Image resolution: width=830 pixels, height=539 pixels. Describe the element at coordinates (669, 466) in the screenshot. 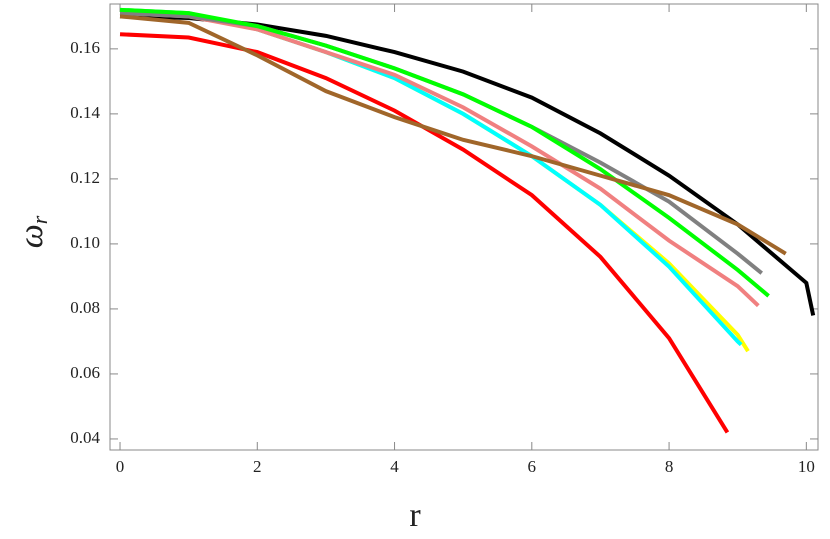

I see `x-tick-label: 8` at that location.